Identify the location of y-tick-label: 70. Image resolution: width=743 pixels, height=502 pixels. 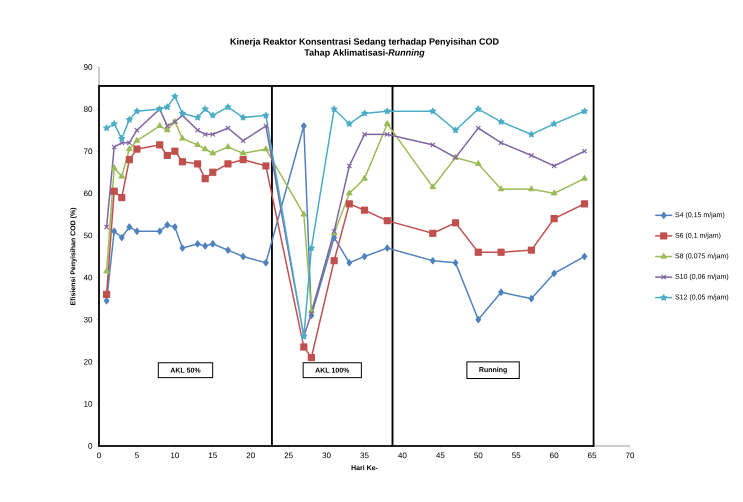
(88, 151).